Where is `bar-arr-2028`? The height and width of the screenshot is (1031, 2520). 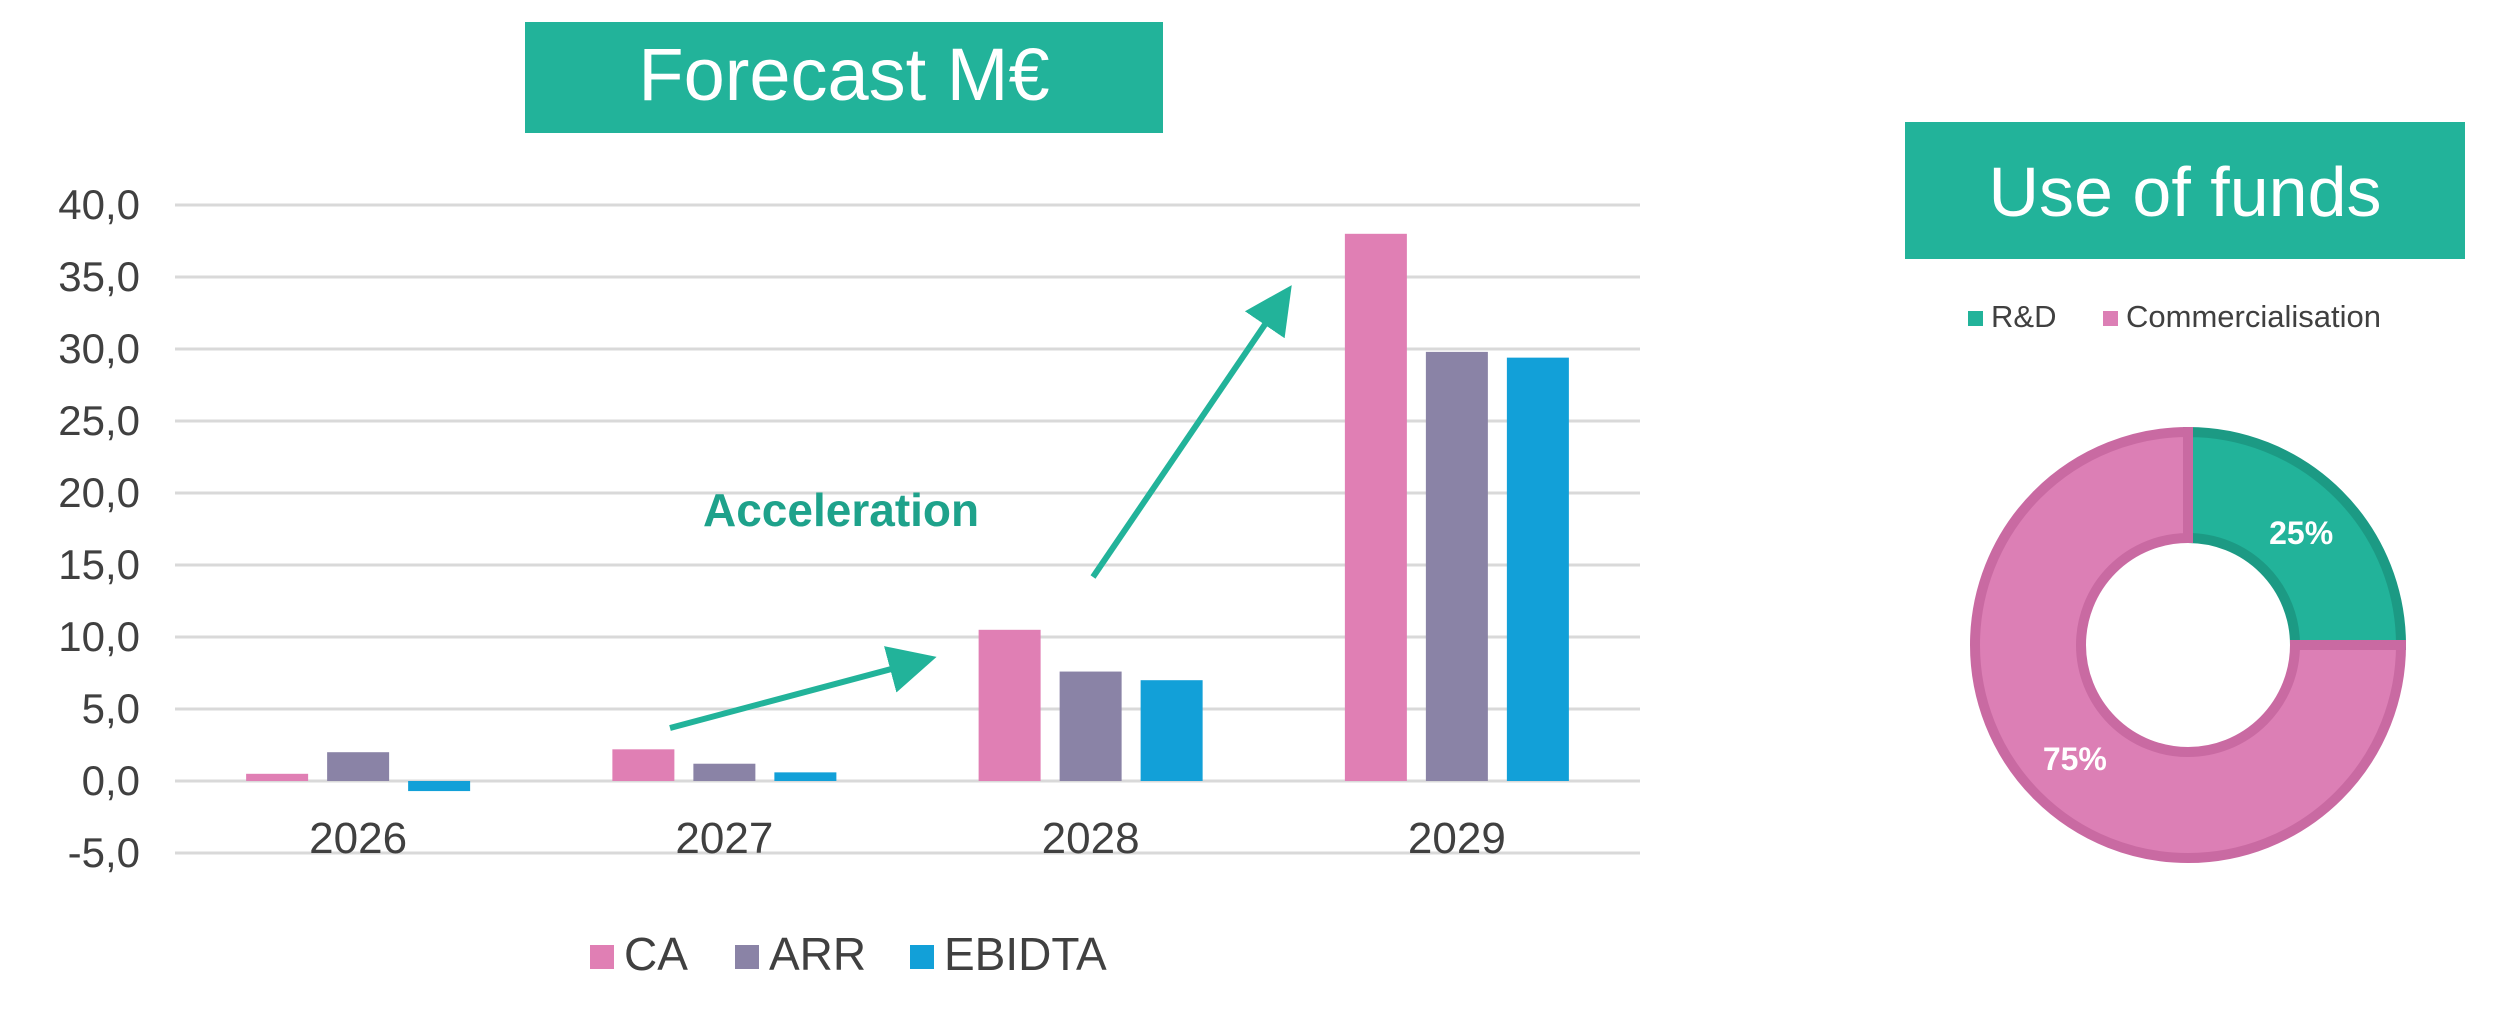 bar-arr-2028 is located at coordinates (1090, 726).